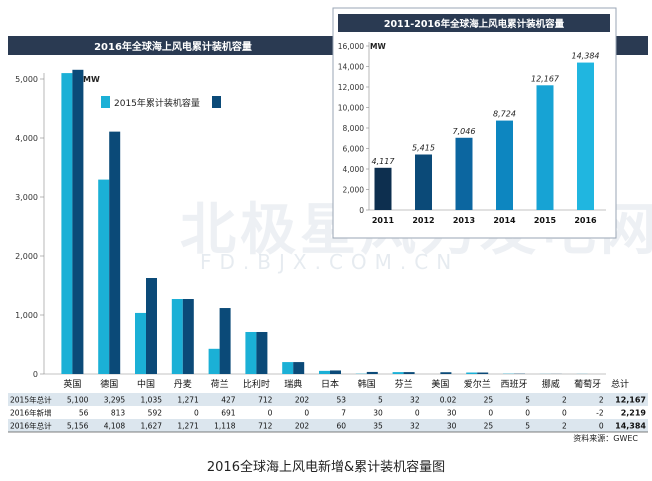 This screenshot has height=481, width=652. I want to click on figure-caption: 2016全球海上风电新增&累计装机容量图, so click(326, 467).